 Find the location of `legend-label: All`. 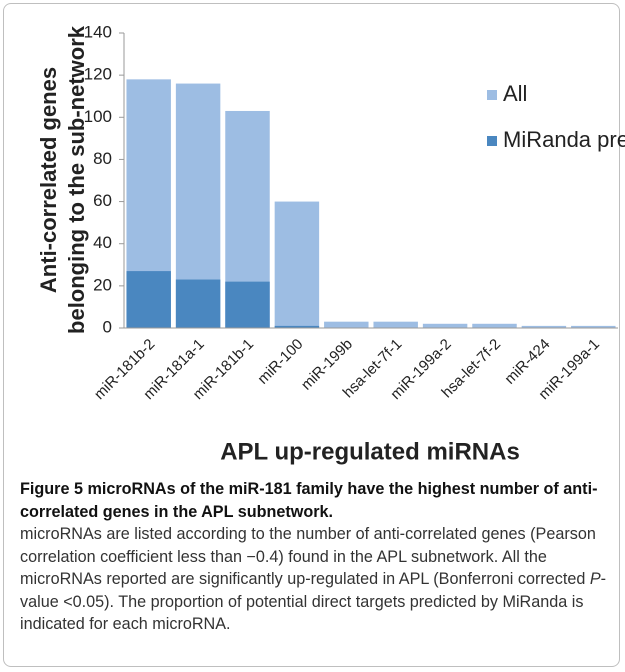

legend-label: All is located at coordinates (515, 93).